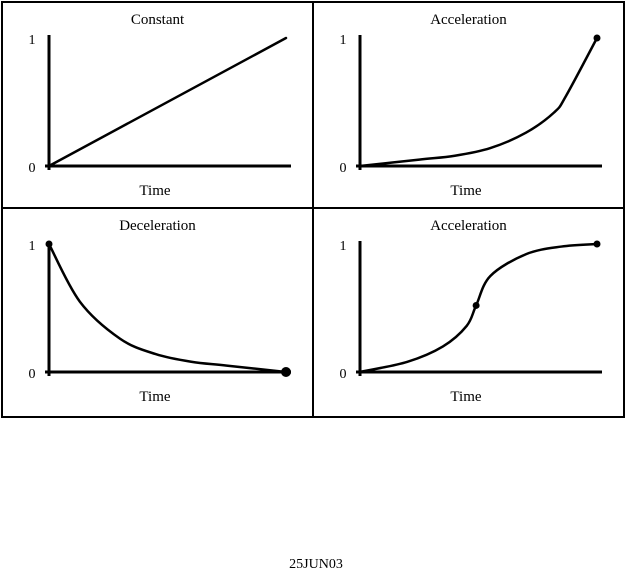 This screenshot has width=632, height=576. What do you see at coordinates (157, 226) in the screenshot?
I see `chart-title: Deceleration` at bounding box center [157, 226].